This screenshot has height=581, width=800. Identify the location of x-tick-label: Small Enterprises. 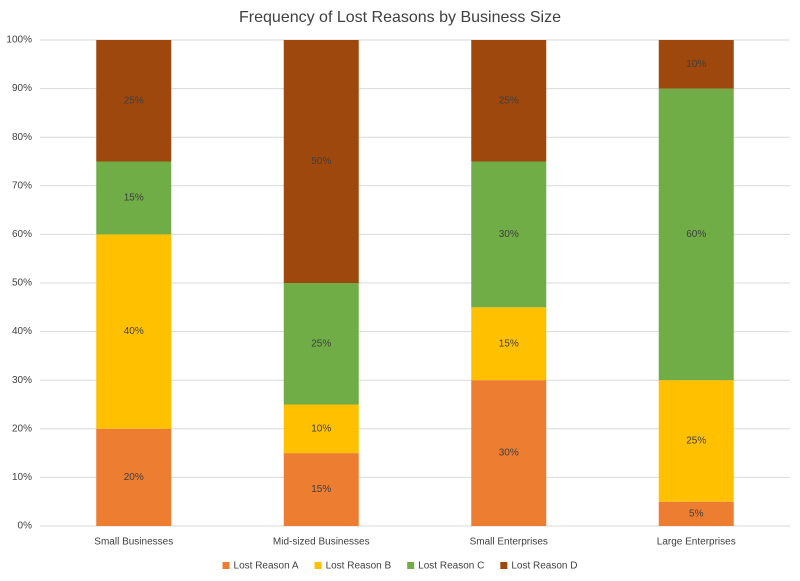
(509, 542).